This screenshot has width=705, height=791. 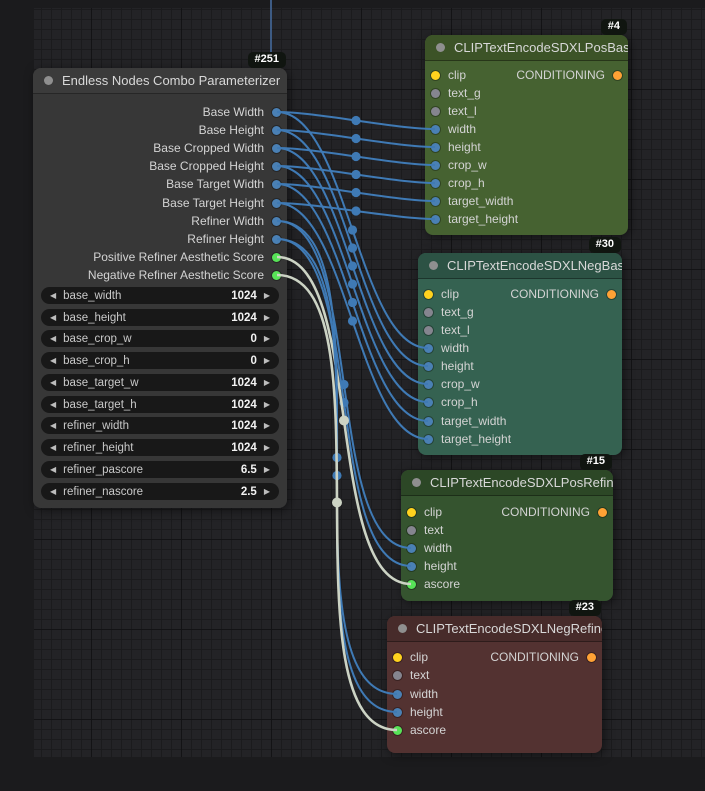 I want to click on node-title-bar: CLIPTextEncodeSDXLNegBase, so click(x=520, y=266).